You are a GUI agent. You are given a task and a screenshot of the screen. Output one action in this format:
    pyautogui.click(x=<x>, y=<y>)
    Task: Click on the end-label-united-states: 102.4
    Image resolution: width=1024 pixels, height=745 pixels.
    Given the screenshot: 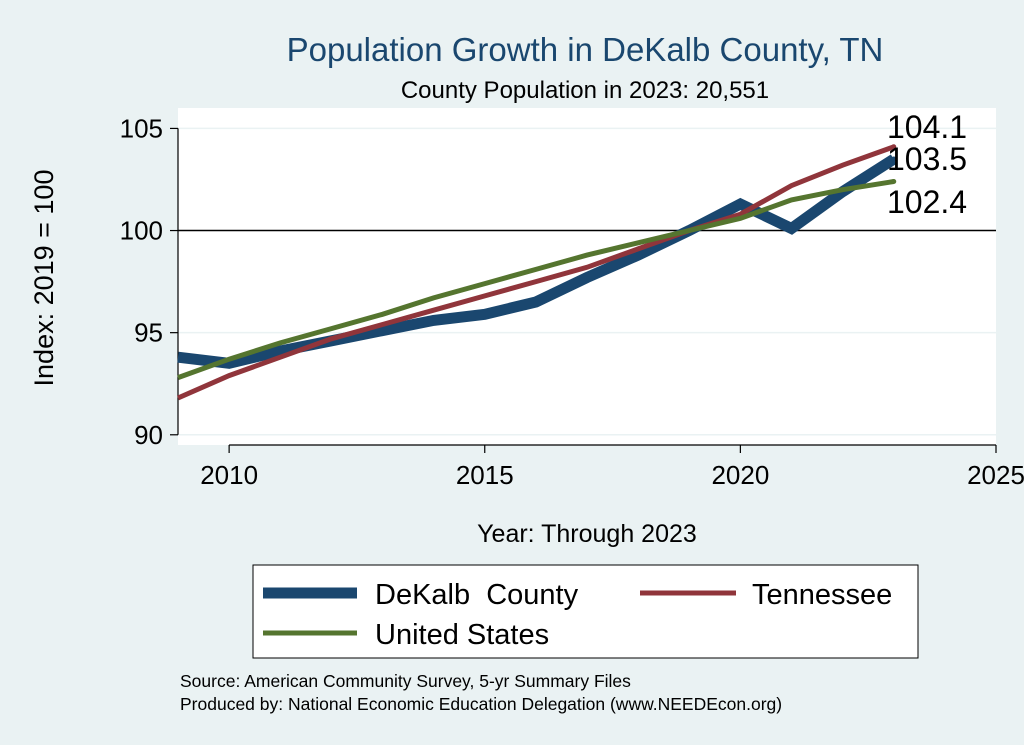 What is the action you would take?
    pyautogui.click(x=927, y=202)
    